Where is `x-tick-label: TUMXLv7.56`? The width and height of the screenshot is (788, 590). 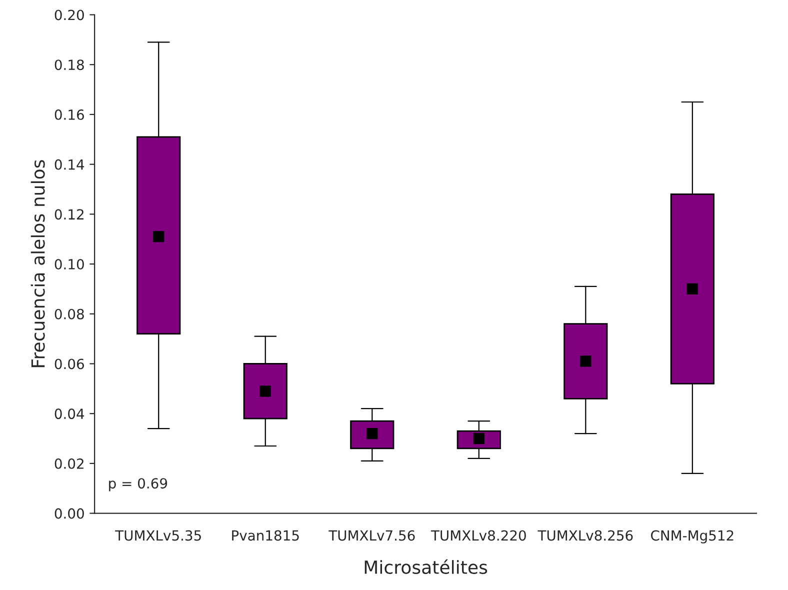
x-tick-label: TUMXLv7.56 is located at coordinates (371, 535).